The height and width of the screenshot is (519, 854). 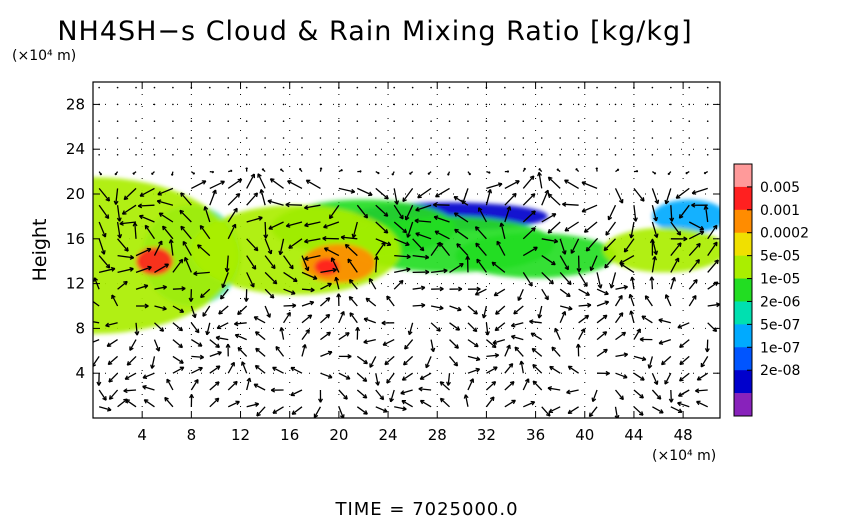 I want to click on colorbar-label-1: 0.001, so click(x=780, y=211).